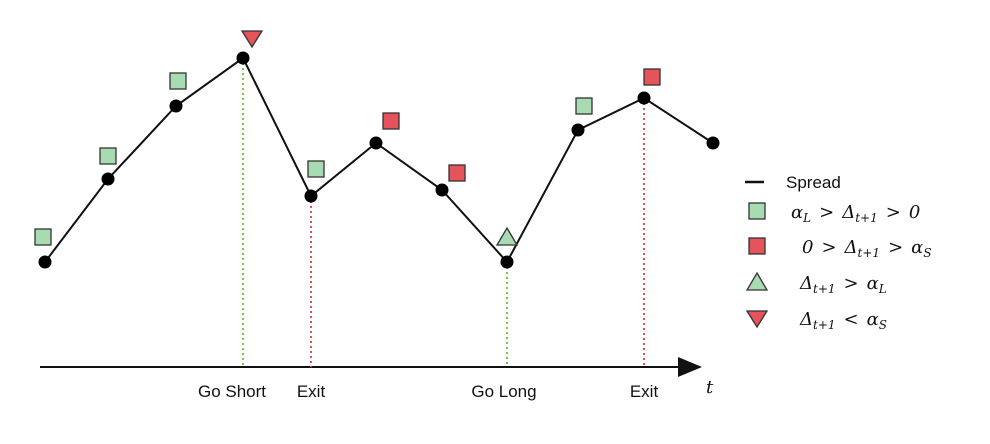  Describe the element at coordinates (867, 248) in the screenshot. I see `legend-red-square-label: 0 > Δt+1 > αS` at that location.